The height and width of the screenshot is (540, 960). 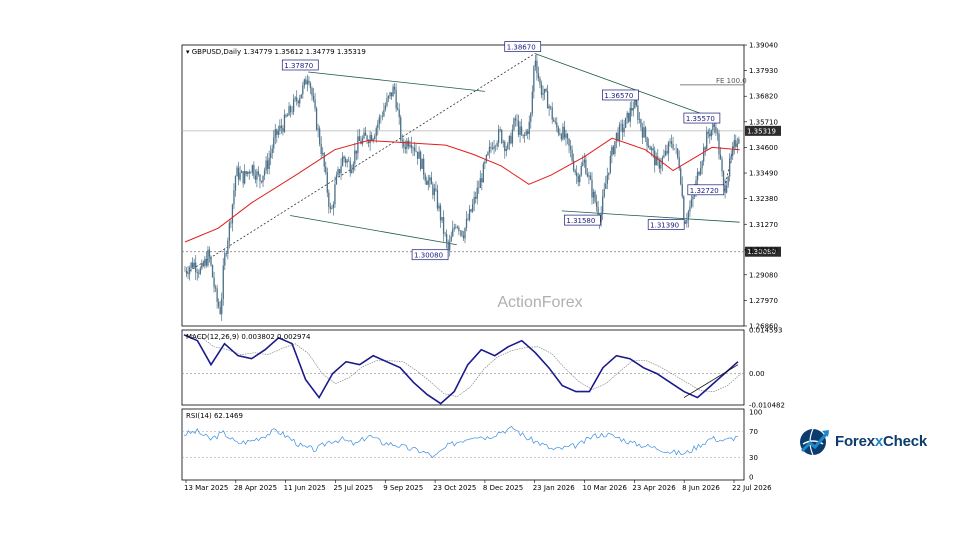 I want to click on current-price-badge, so click(x=763, y=130).